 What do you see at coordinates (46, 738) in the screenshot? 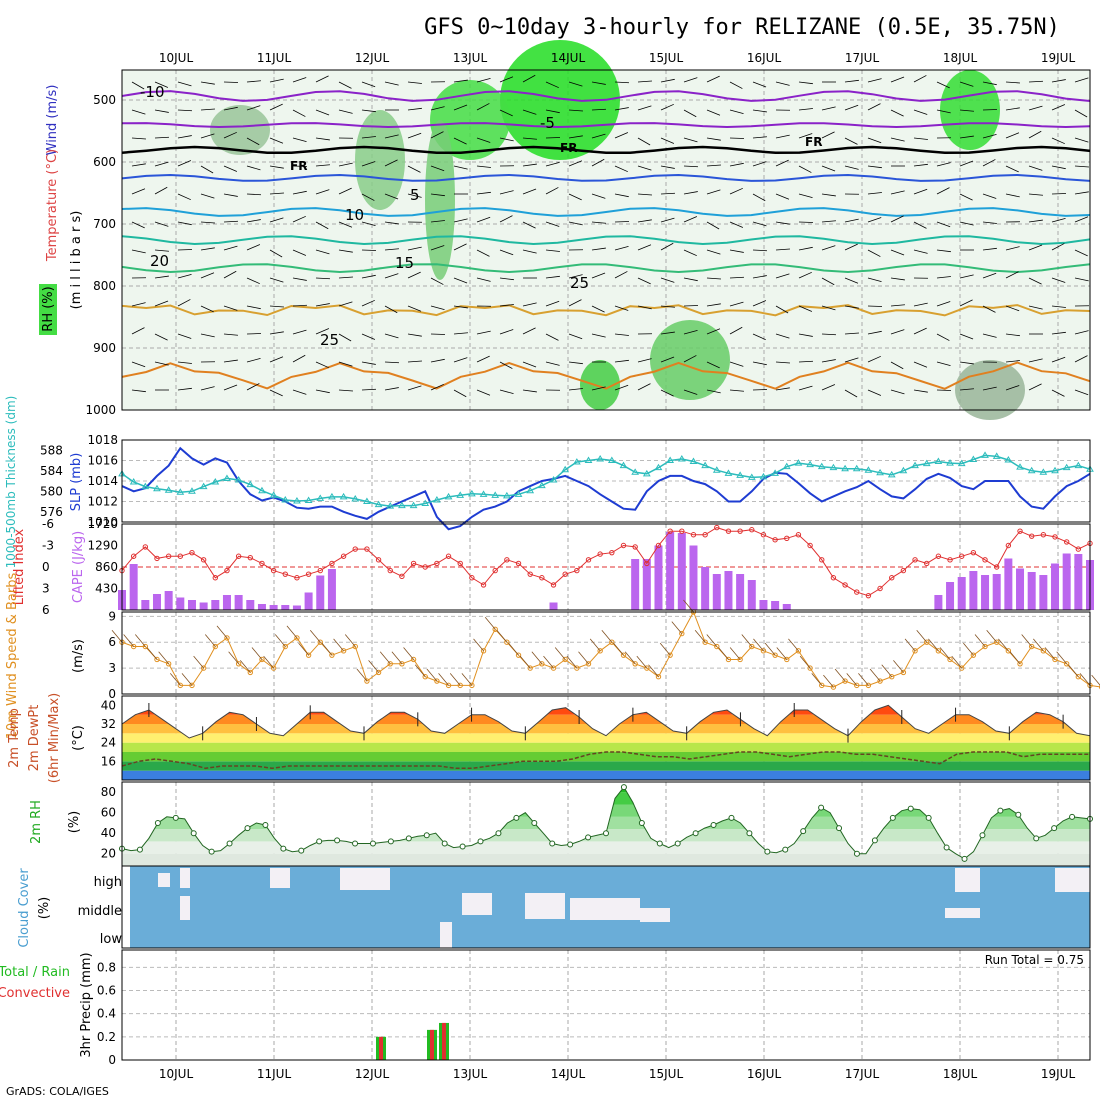
I see `temp-panel-labels: 2m Temp 2m DewPt (6hr Min/Max) (°C)` at bounding box center [46, 738].